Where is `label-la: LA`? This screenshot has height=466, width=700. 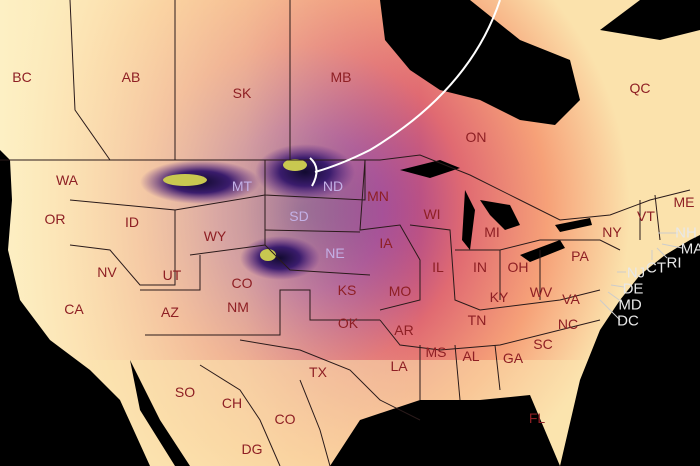 label-la: LA is located at coordinates (399, 366).